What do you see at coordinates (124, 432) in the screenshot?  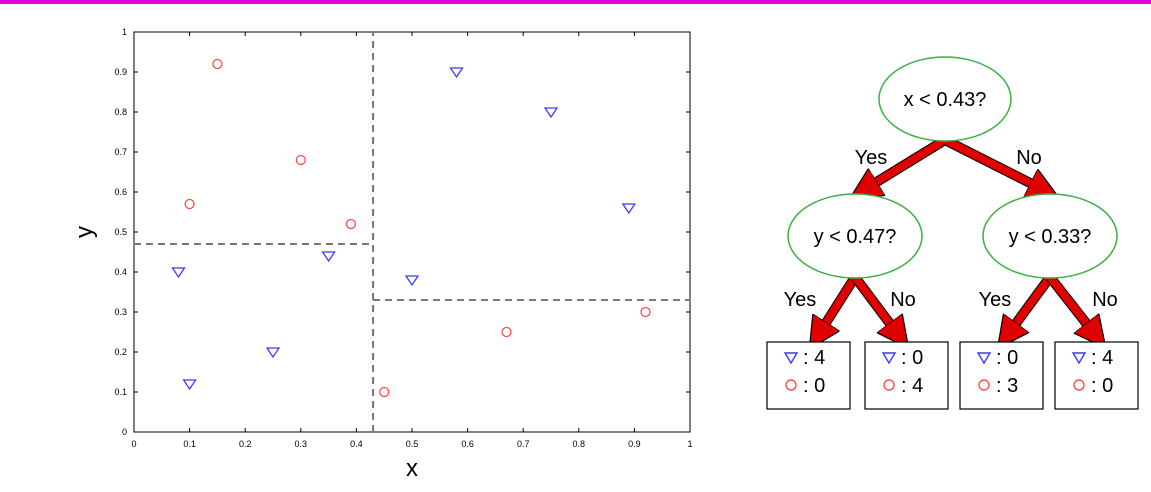 I see `y-tick-label: 0` at bounding box center [124, 432].